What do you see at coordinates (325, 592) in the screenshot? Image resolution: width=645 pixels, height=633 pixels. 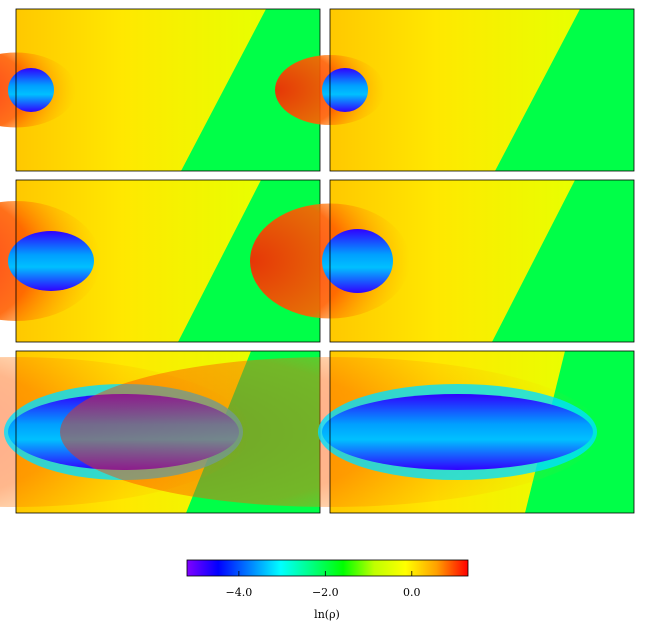 I see `colorbar-tick-label: −2.0` at bounding box center [325, 592].